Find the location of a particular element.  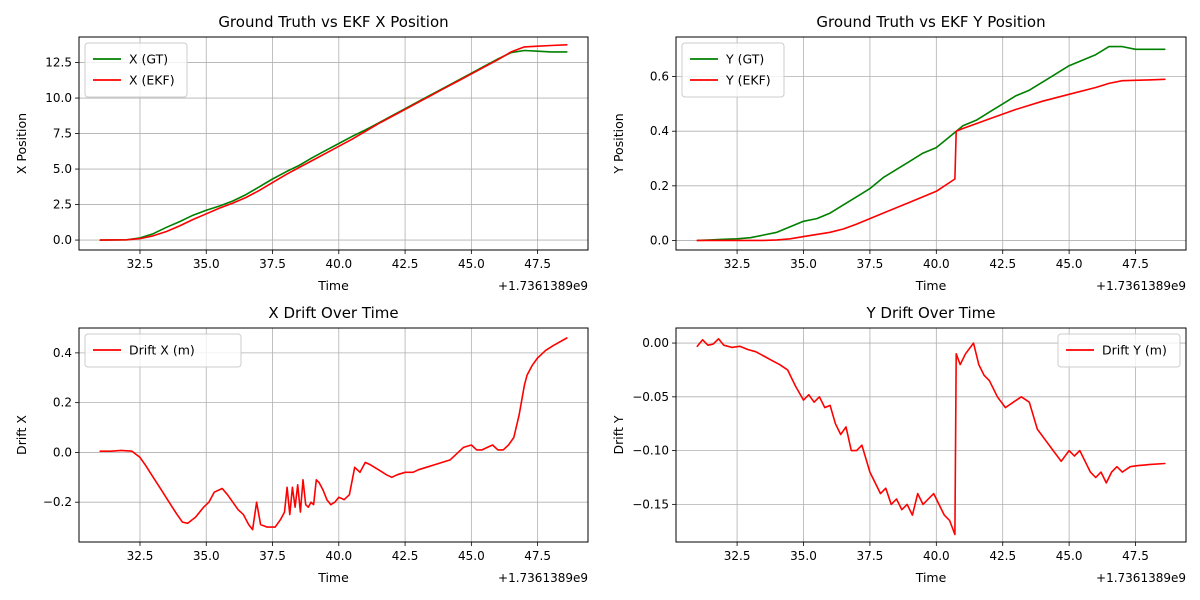

y-tick-label: 5.0 is located at coordinates (62, 169).